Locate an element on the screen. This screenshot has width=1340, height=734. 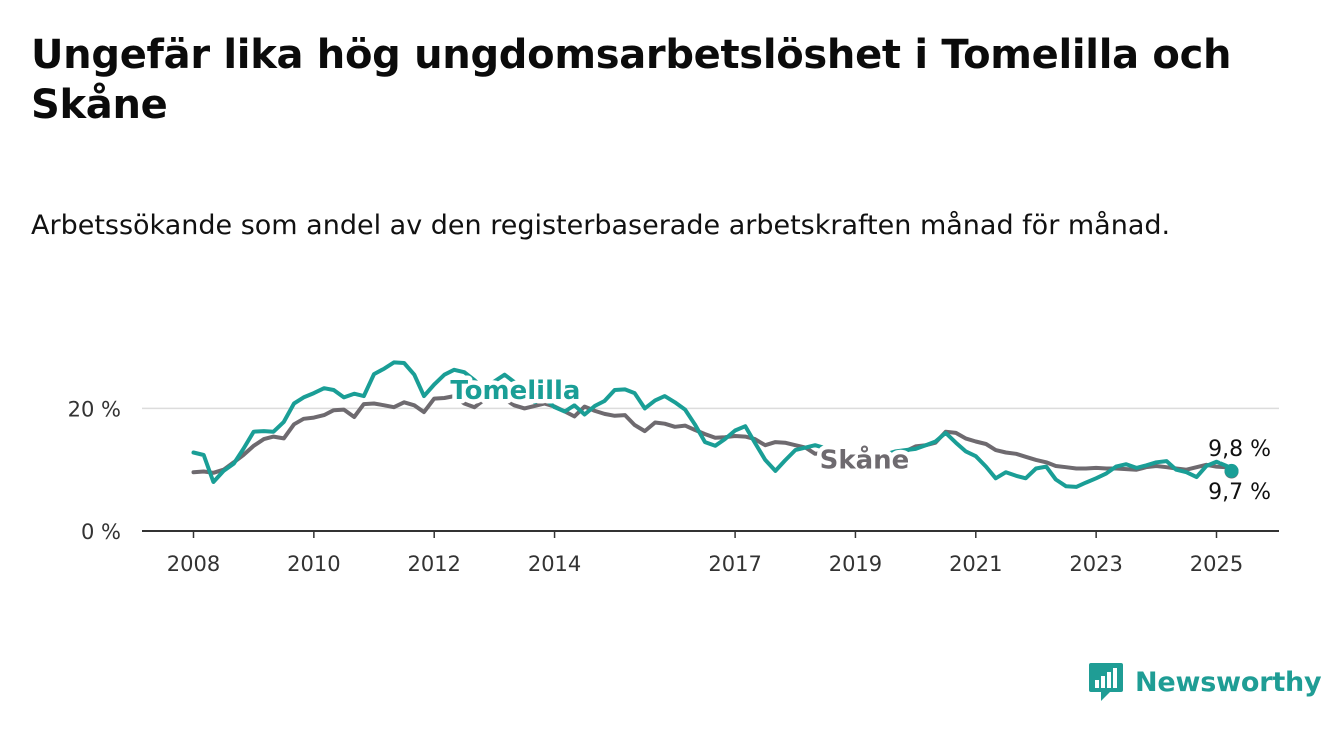
x-tick-label: 2023 is located at coordinates (1095, 564).